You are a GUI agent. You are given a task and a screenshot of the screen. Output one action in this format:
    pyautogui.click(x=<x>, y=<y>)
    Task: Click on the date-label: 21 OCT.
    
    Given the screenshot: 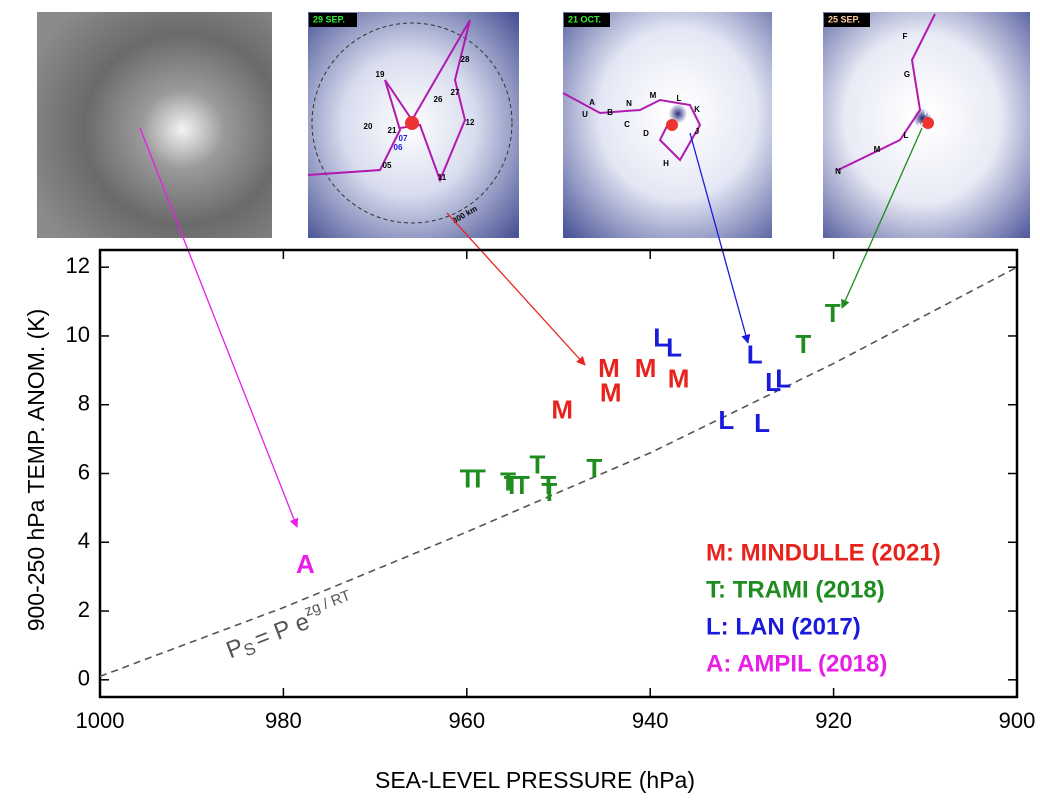 What is the action you would take?
    pyautogui.click(x=584, y=19)
    